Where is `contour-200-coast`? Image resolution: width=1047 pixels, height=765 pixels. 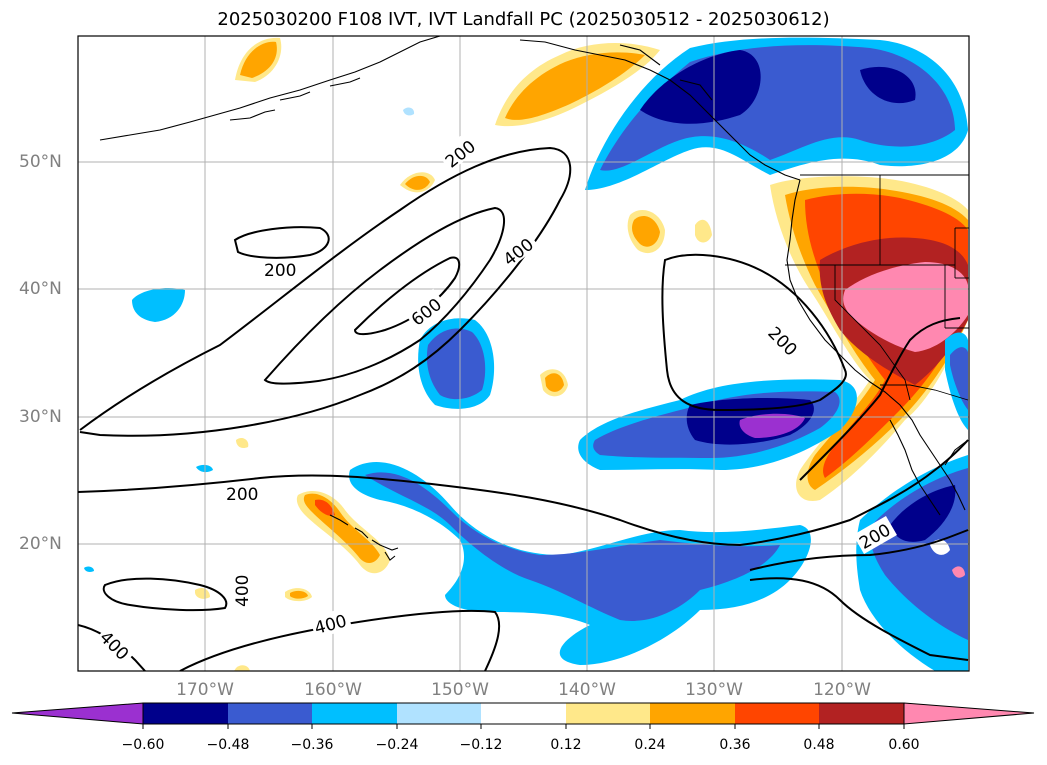
contour-200-coast is located at coordinates (880, 399).